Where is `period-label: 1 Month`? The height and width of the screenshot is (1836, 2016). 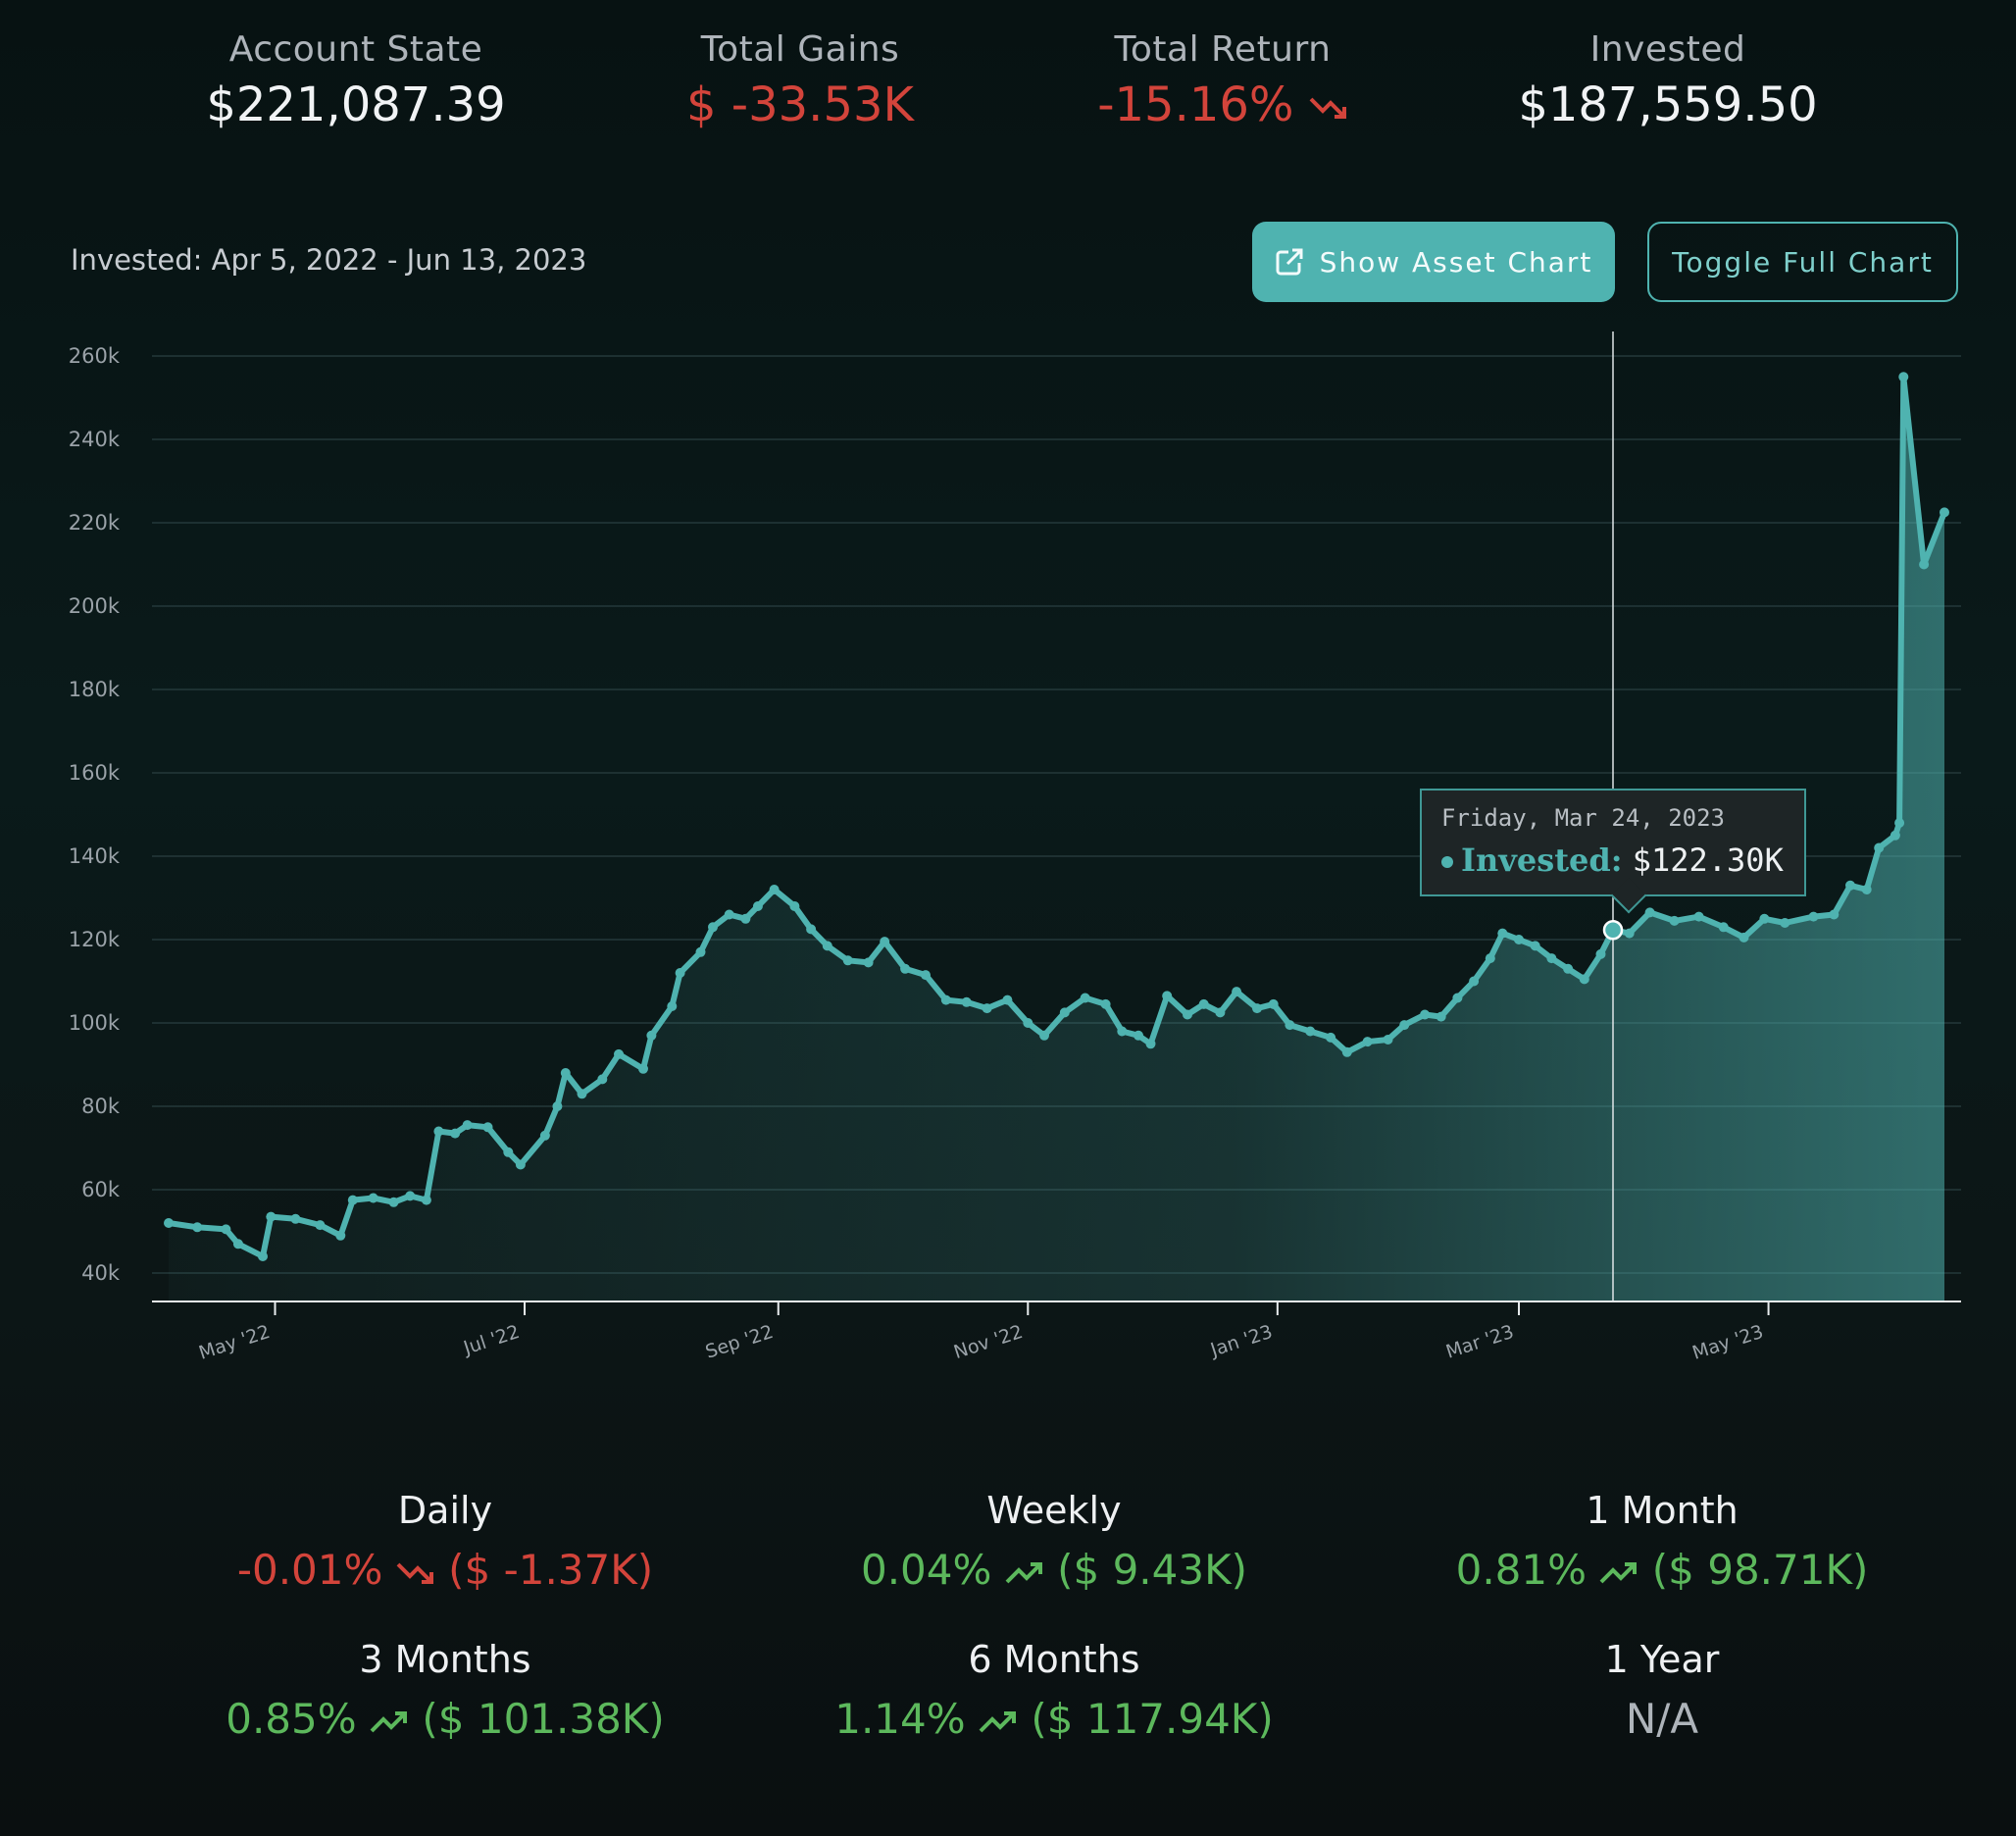
period-label: 1 Month is located at coordinates (1662, 1510).